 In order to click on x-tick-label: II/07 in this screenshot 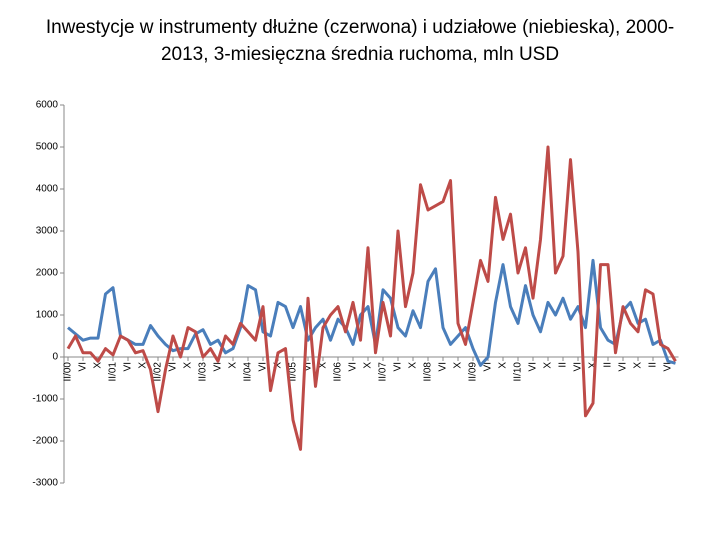, I will do `click(383, 372)`.